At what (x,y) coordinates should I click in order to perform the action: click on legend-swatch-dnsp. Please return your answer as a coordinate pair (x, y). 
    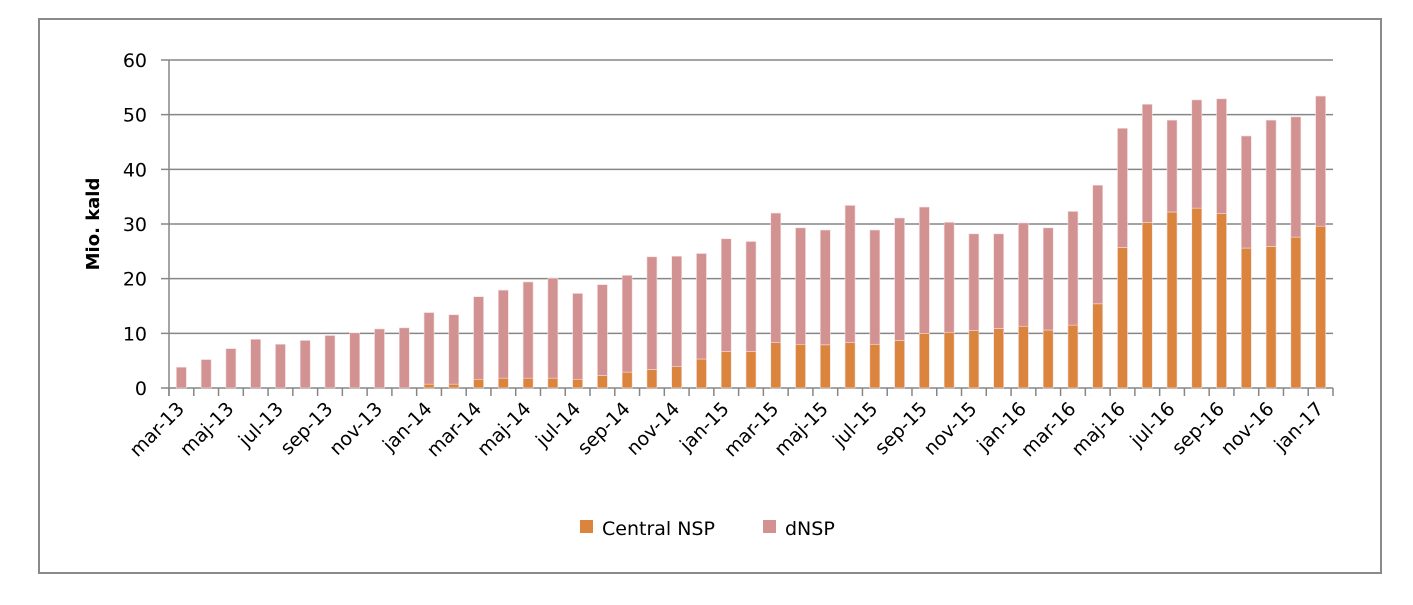
    Looking at the image, I should click on (769, 526).